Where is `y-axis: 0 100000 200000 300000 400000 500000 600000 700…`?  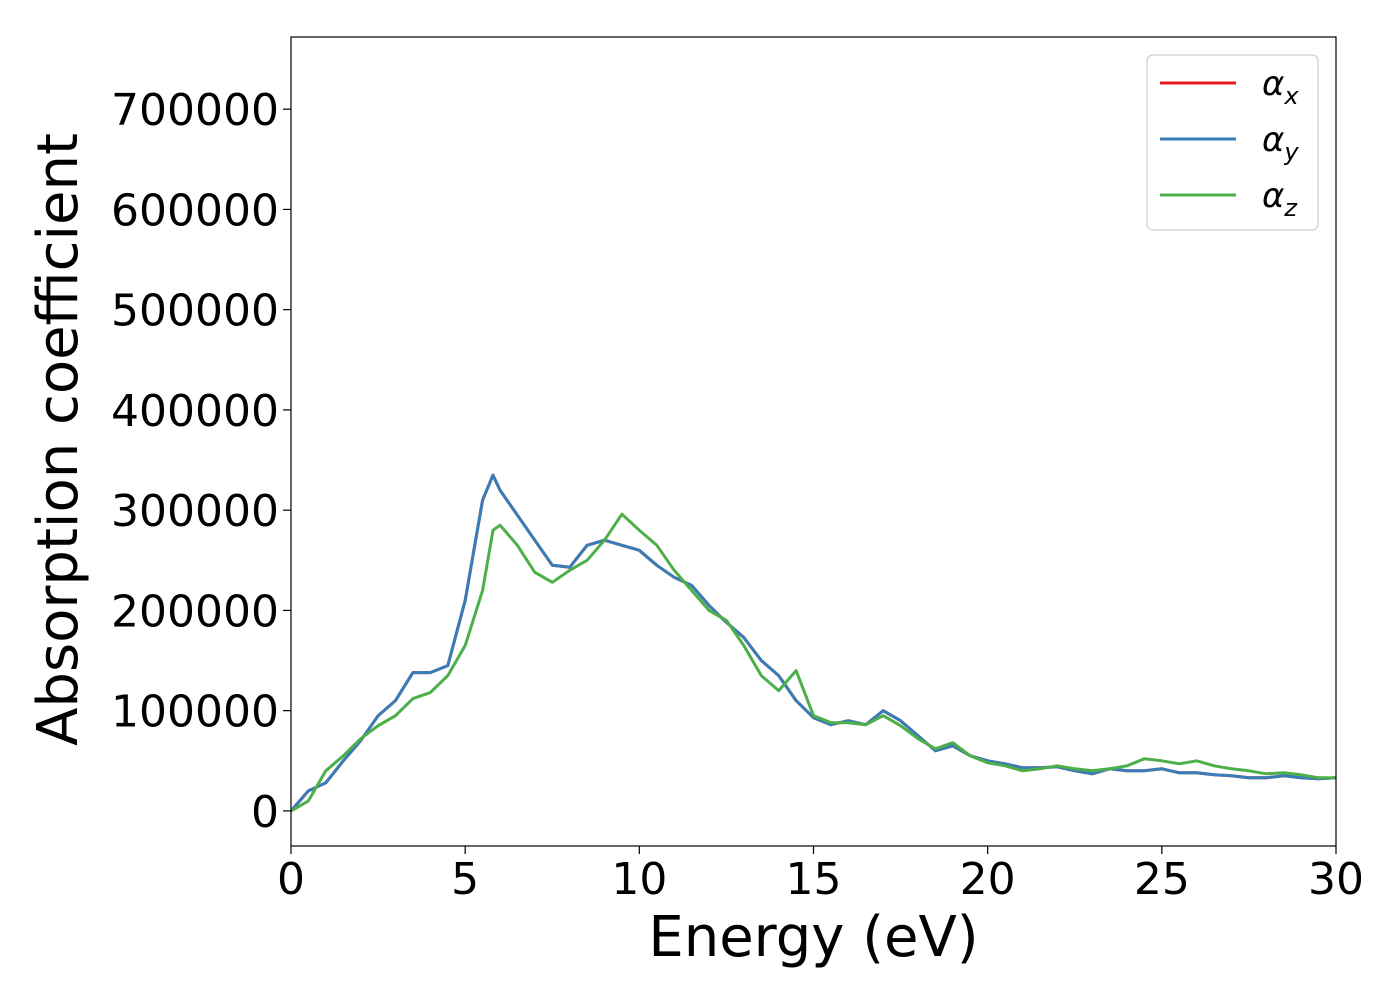 y-axis: 0 100000 200000 300000 400000 500000 600000 700… is located at coordinates (201, 461).